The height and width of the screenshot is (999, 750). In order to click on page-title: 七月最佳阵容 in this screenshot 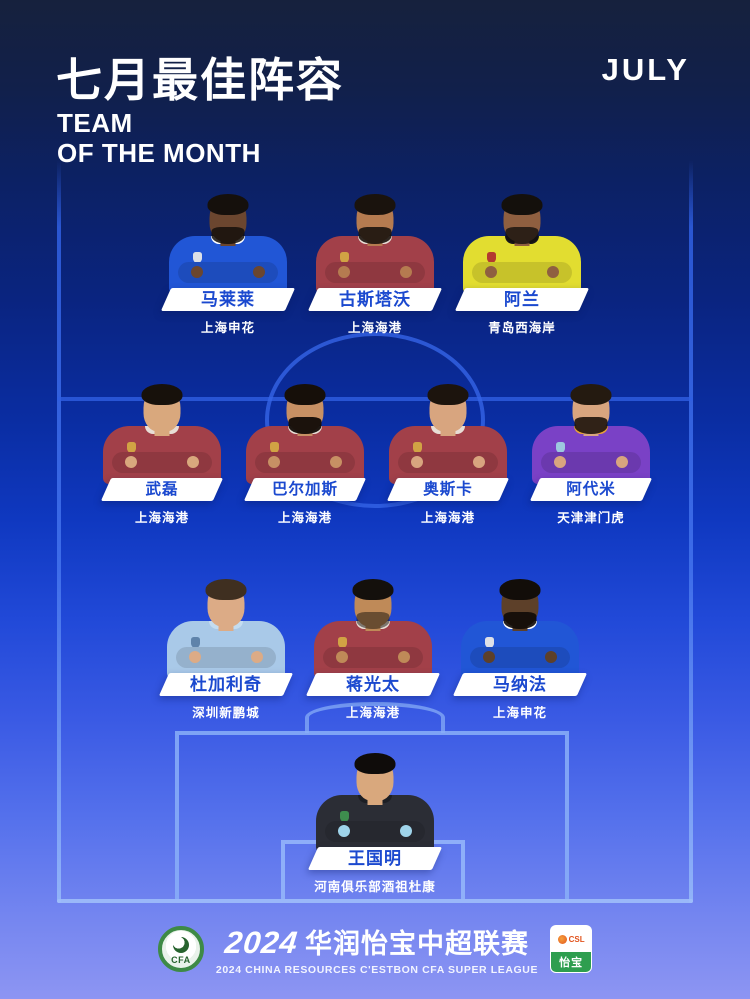, I will do `click(200, 80)`.